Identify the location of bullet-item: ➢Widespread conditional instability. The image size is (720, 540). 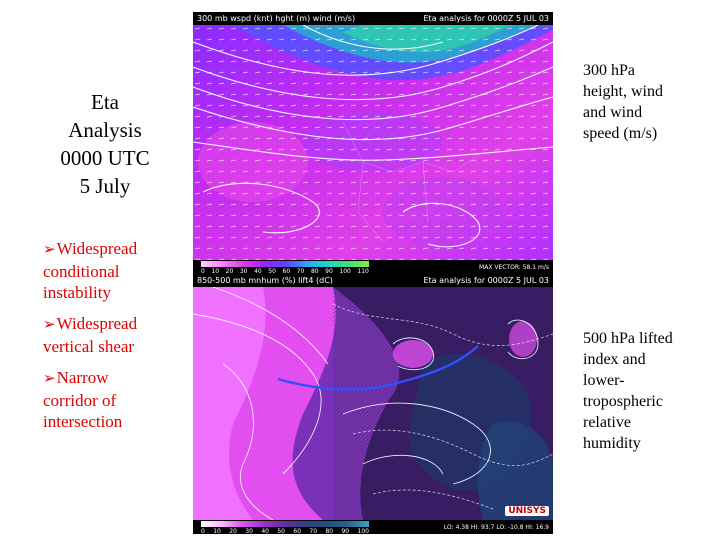
(118, 270).